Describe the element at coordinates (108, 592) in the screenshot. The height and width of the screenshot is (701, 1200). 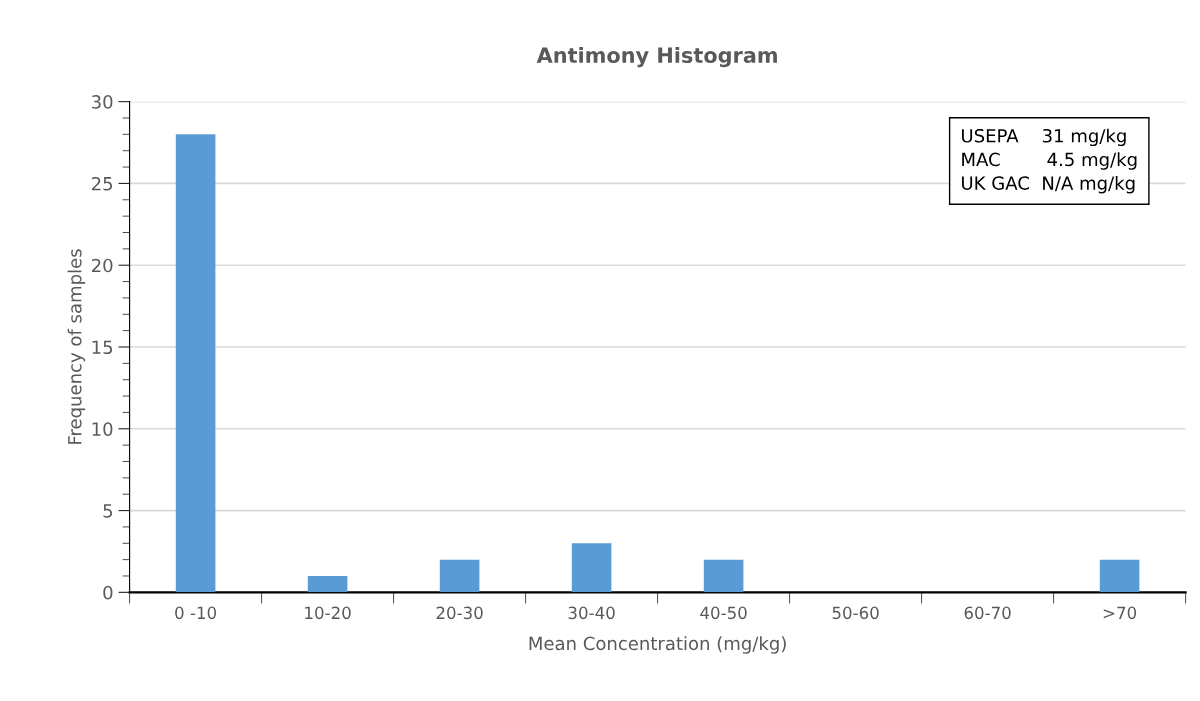
I see `y-tick-label: 0` at that location.